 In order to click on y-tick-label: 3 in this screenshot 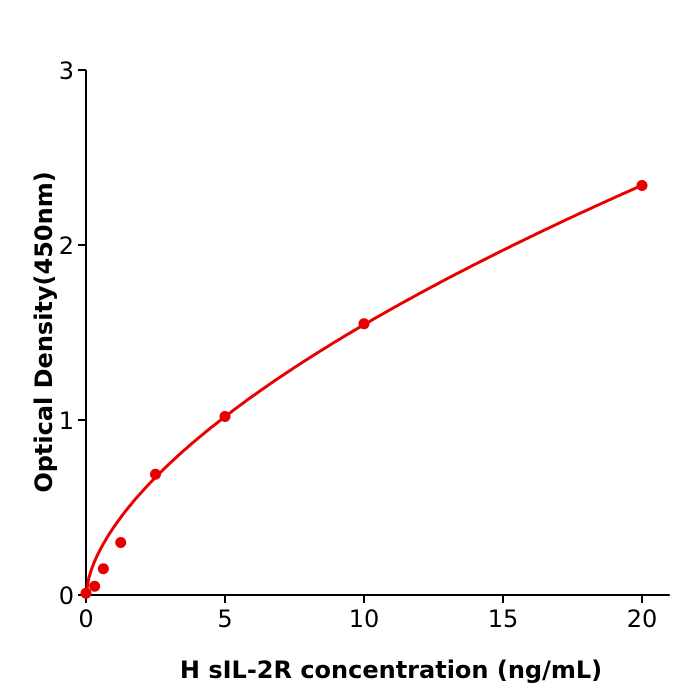, I will do `click(66, 71)`.